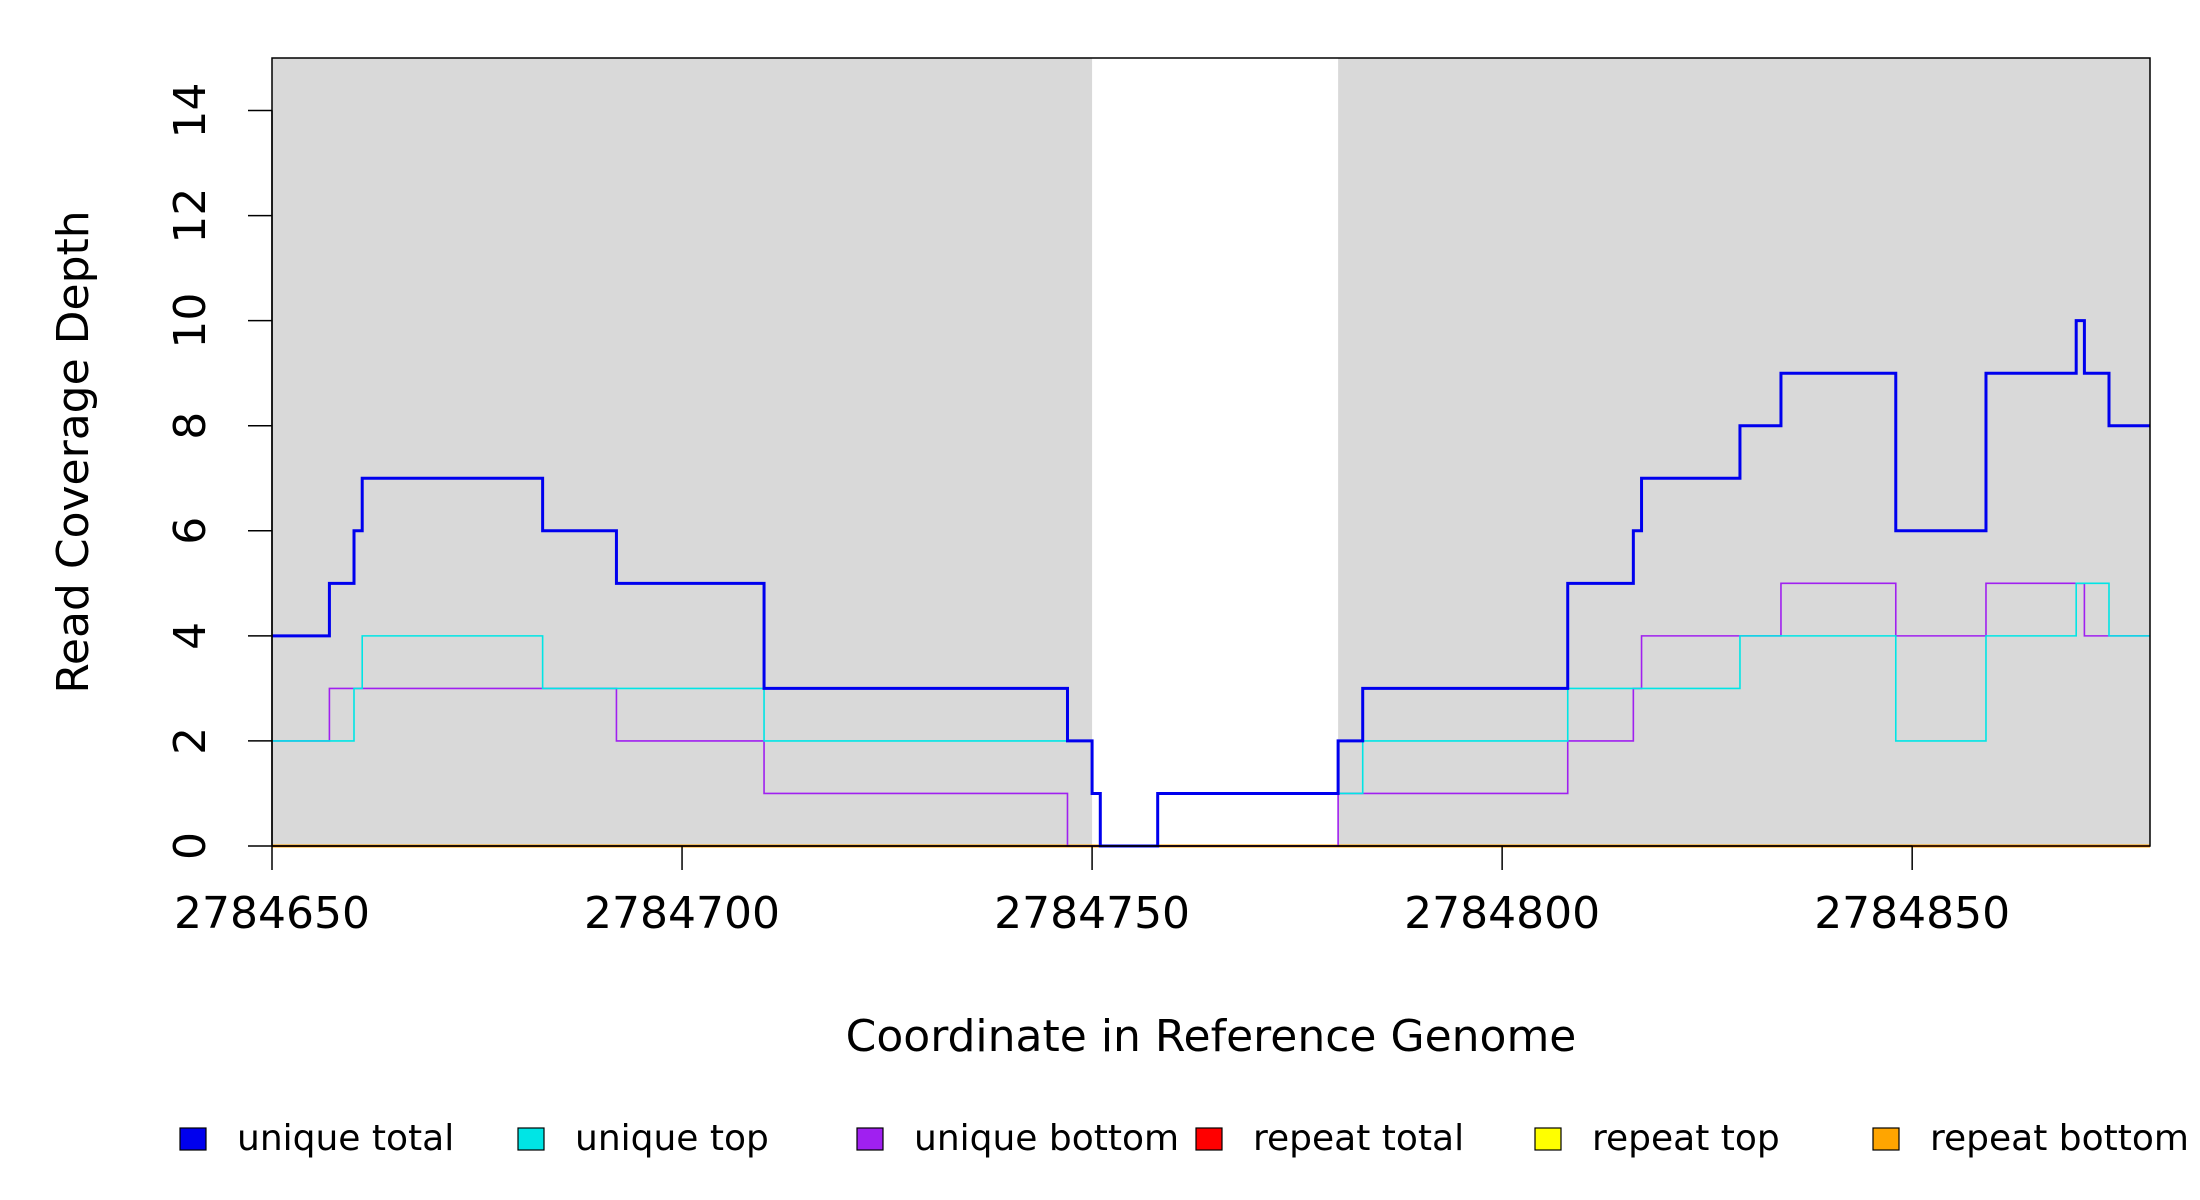  I want to click on legend-label: repeat top, so click(1686, 1138).